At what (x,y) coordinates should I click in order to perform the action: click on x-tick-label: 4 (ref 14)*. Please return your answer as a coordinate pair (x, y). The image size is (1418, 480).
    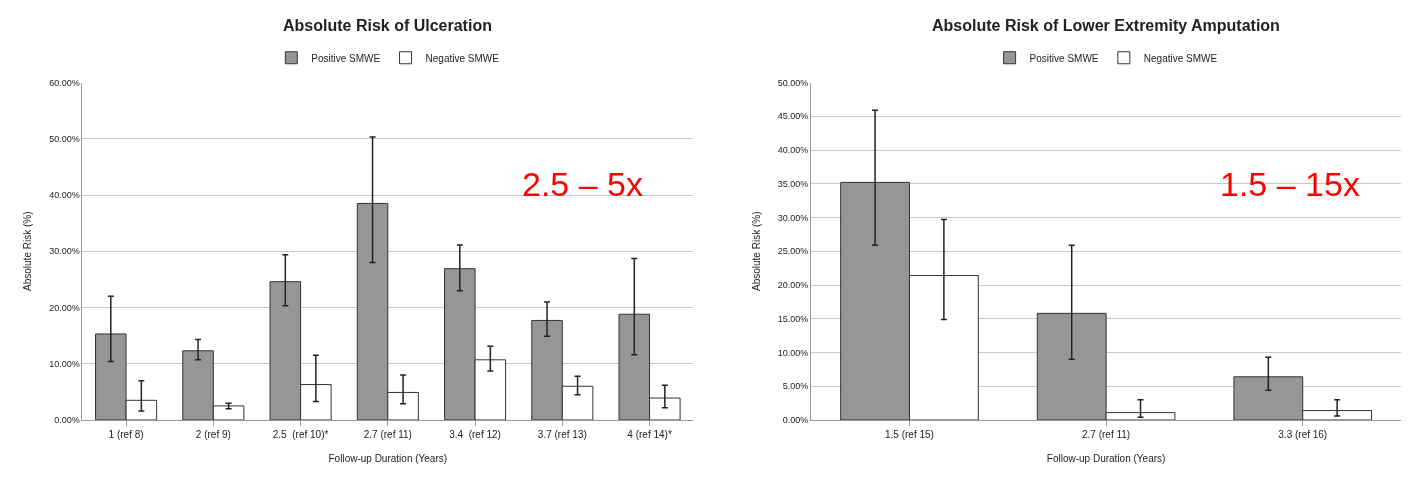
    Looking at the image, I should click on (649, 434).